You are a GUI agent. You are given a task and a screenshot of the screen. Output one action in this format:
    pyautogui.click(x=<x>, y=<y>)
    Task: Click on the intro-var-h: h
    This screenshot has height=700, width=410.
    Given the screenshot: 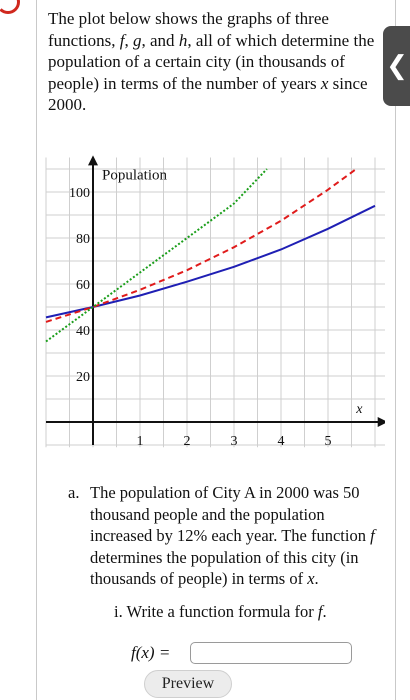 What is the action you would take?
    pyautogui.click(x=183, y=40)
    